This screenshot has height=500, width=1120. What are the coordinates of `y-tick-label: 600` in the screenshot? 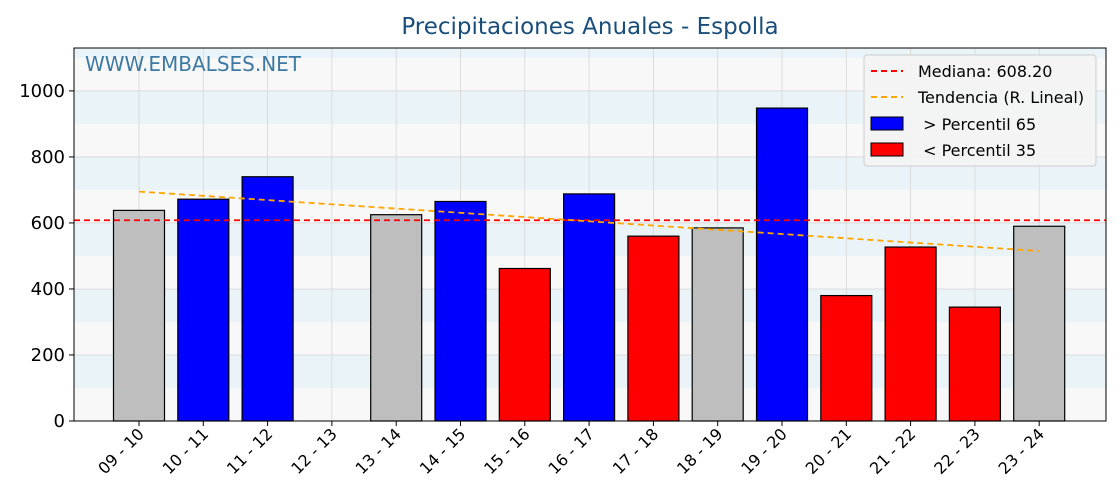 It's located at (48, 223).